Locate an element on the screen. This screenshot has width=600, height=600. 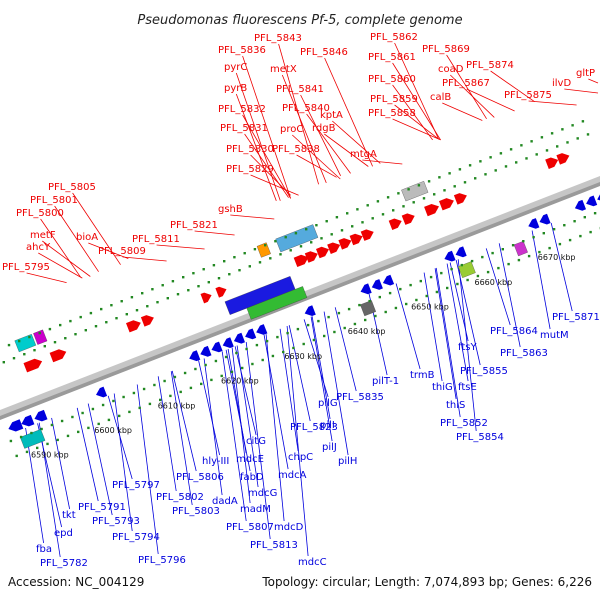
reverse-gene-label: PFL_5823 is located at coordinates (314, 427).